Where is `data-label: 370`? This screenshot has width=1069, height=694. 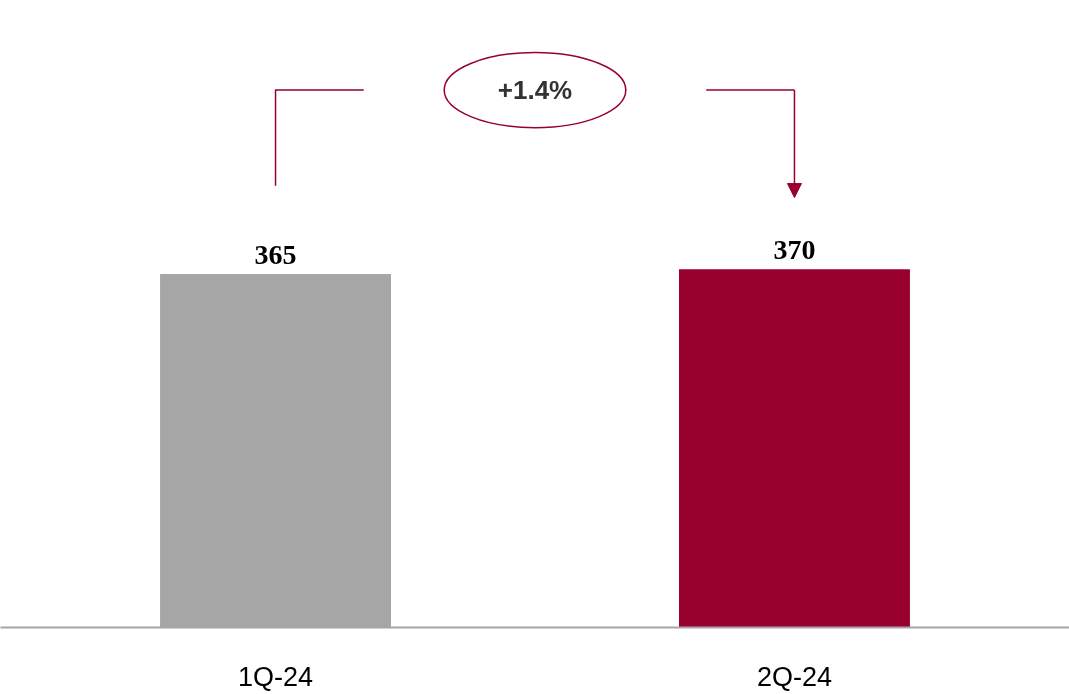 data-label: 370 is located at coordinates (794, 250).